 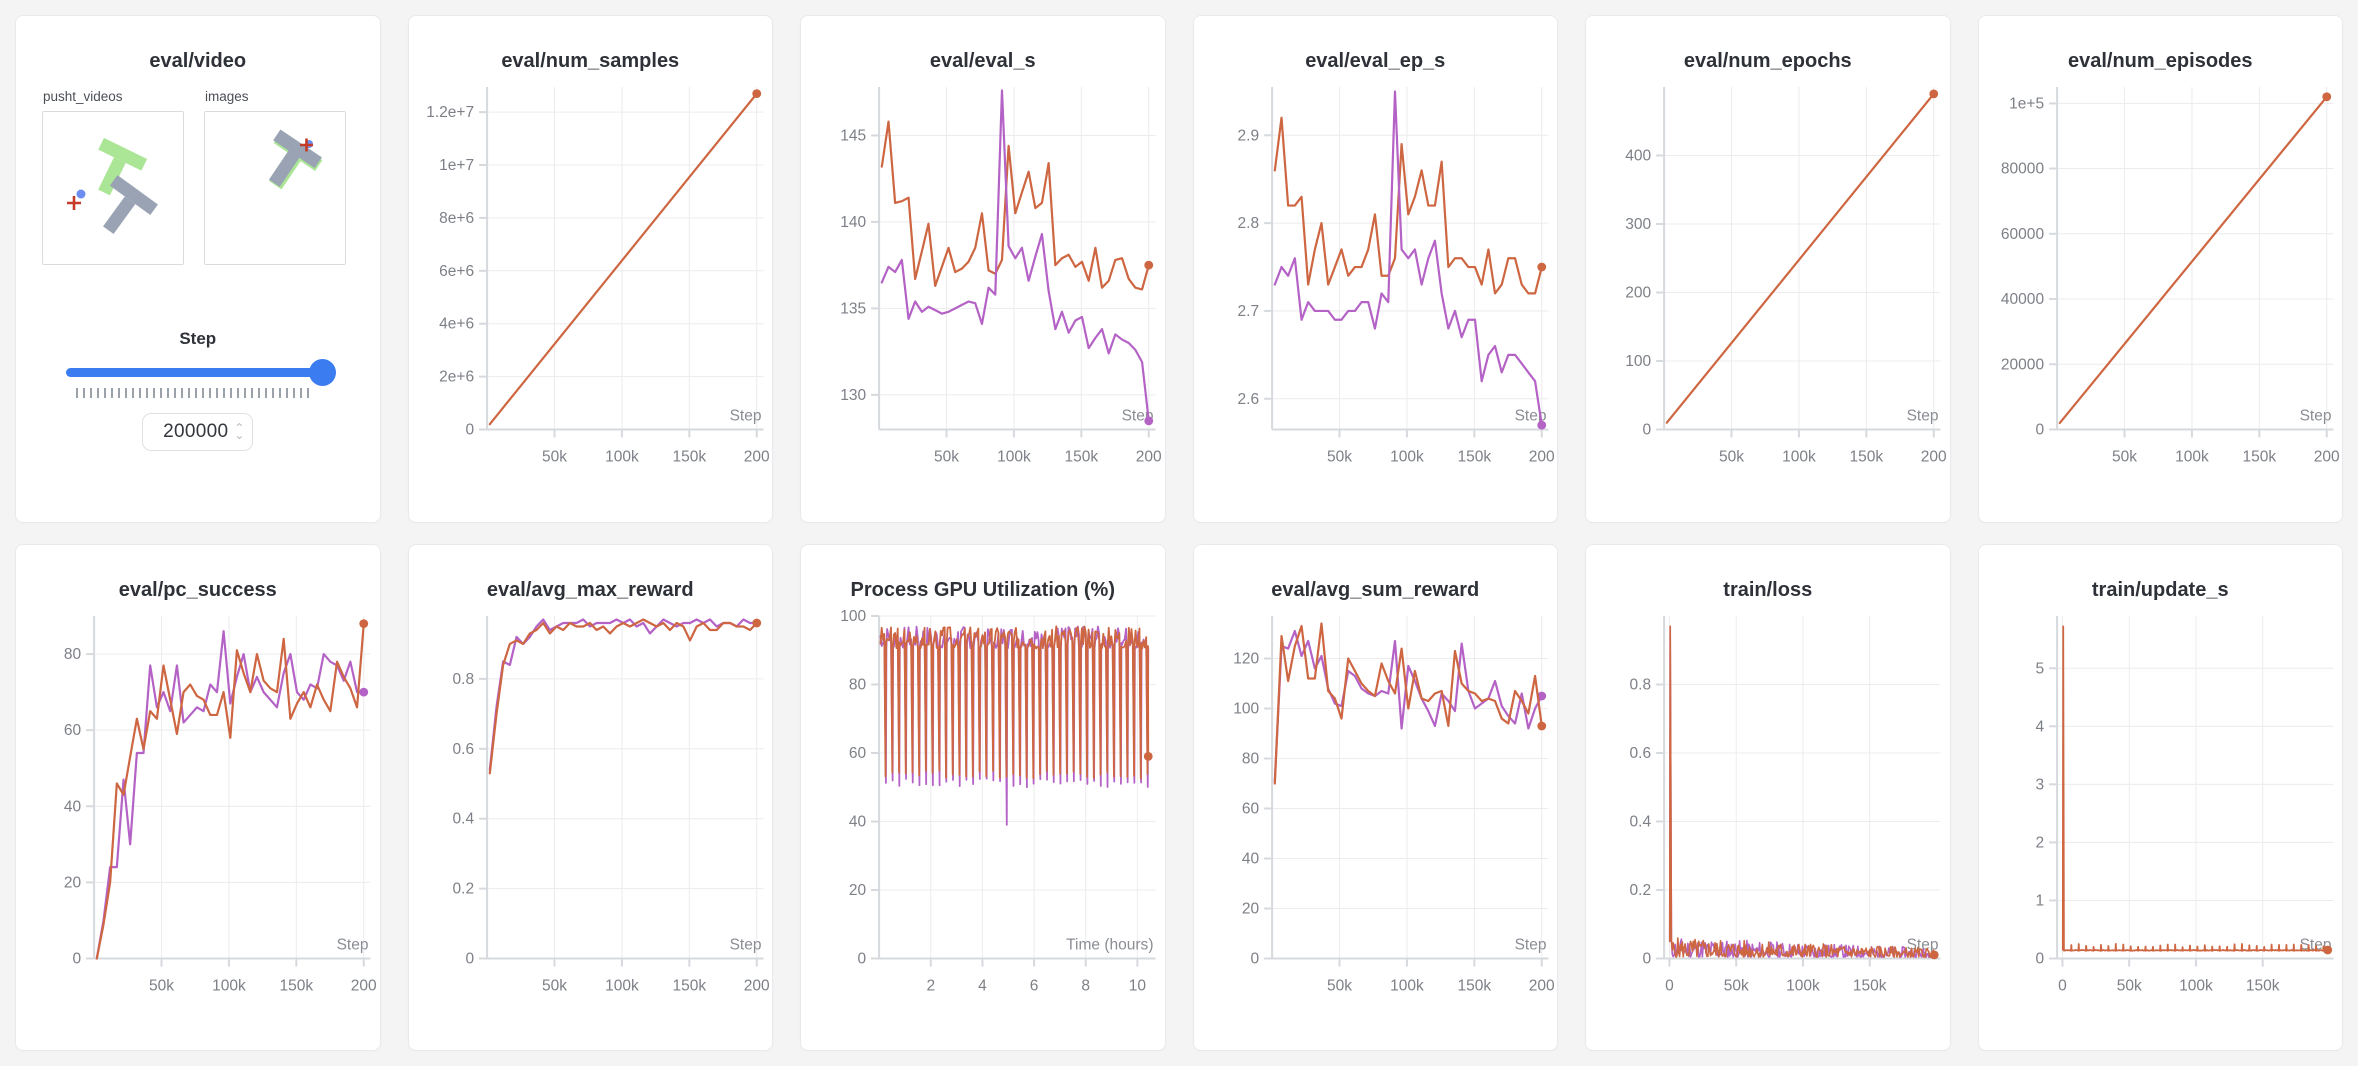 What do you see at coordinates (1376, 299) in the screenshot?
I see `chart-plot: 50k 100k 150k 200 2.6 2.7 2.8 2.9 Step` at bounding box center [1376, 299].